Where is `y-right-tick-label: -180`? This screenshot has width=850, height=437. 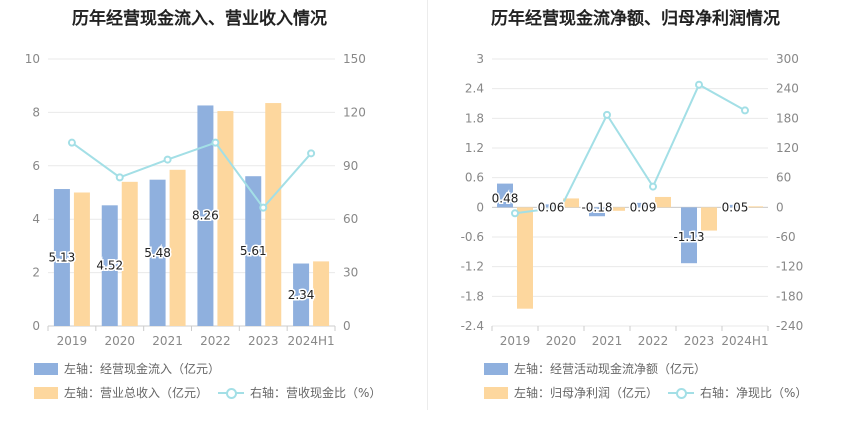 y-right-tick-label: -180 is located at coordinates (789, 296).